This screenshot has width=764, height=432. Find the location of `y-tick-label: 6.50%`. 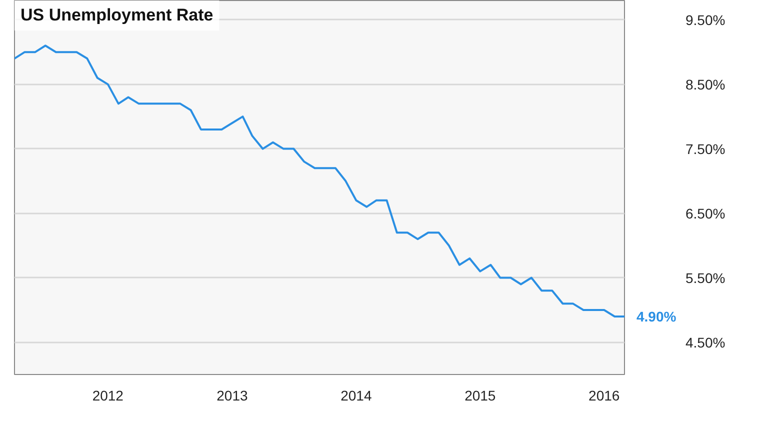

y-tick-label: 6.50% is located at coordinates (706, 213).